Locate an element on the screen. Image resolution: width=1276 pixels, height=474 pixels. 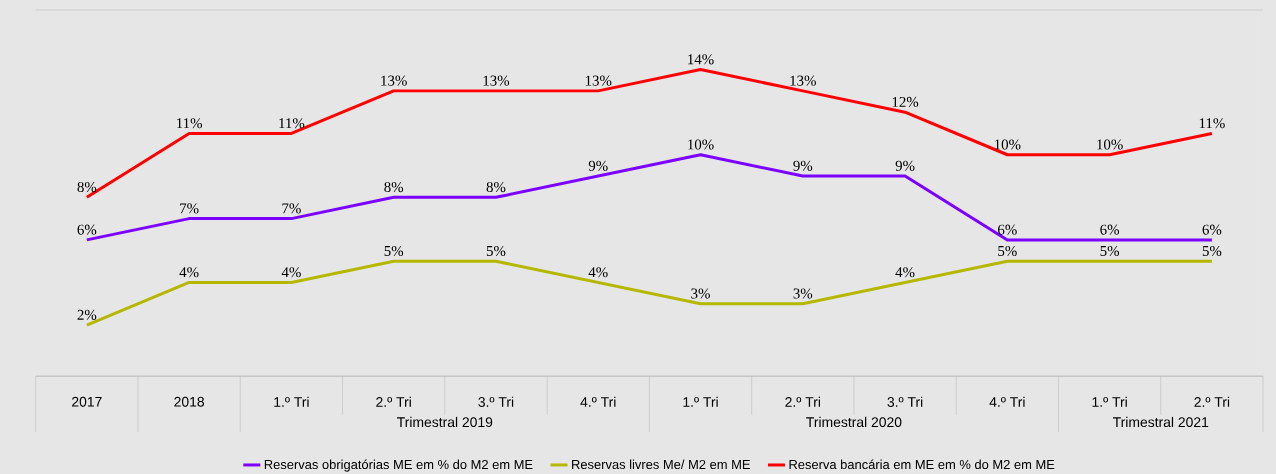
data-label: 2% is located at coordinates (87, 314).